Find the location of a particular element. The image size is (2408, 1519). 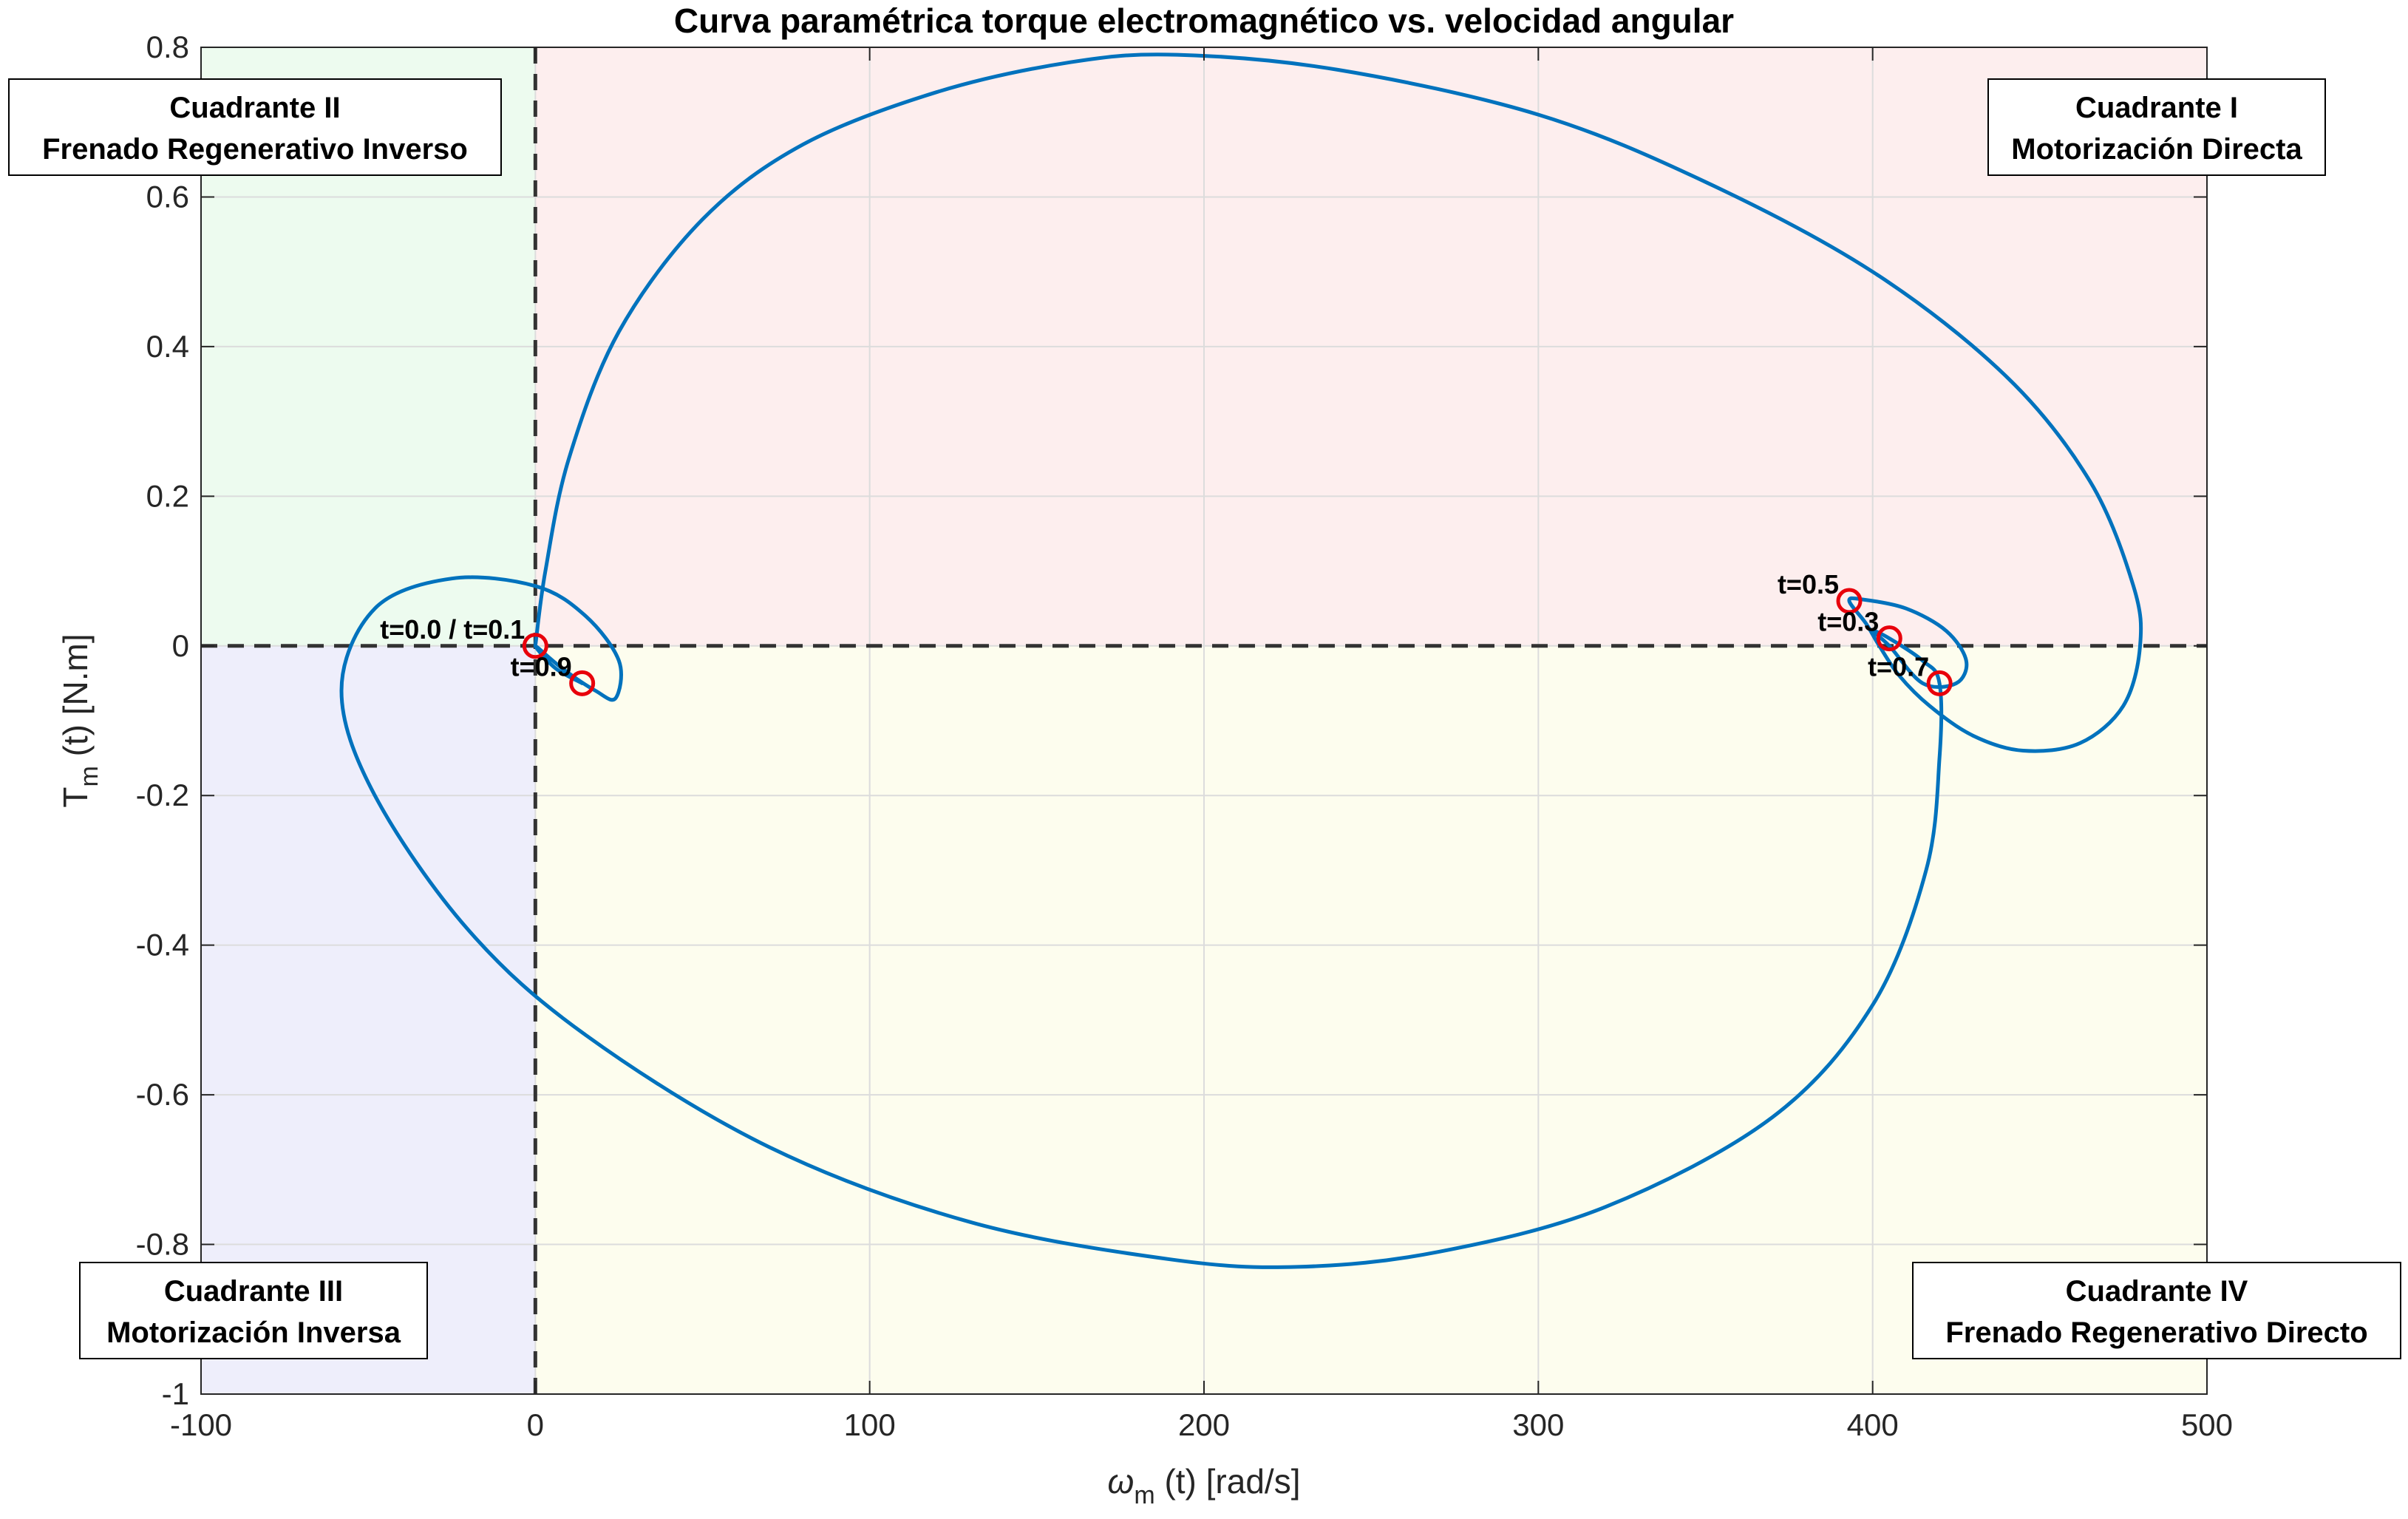

y-tick-label: -0.8 is located at coordinates (162, 1244).